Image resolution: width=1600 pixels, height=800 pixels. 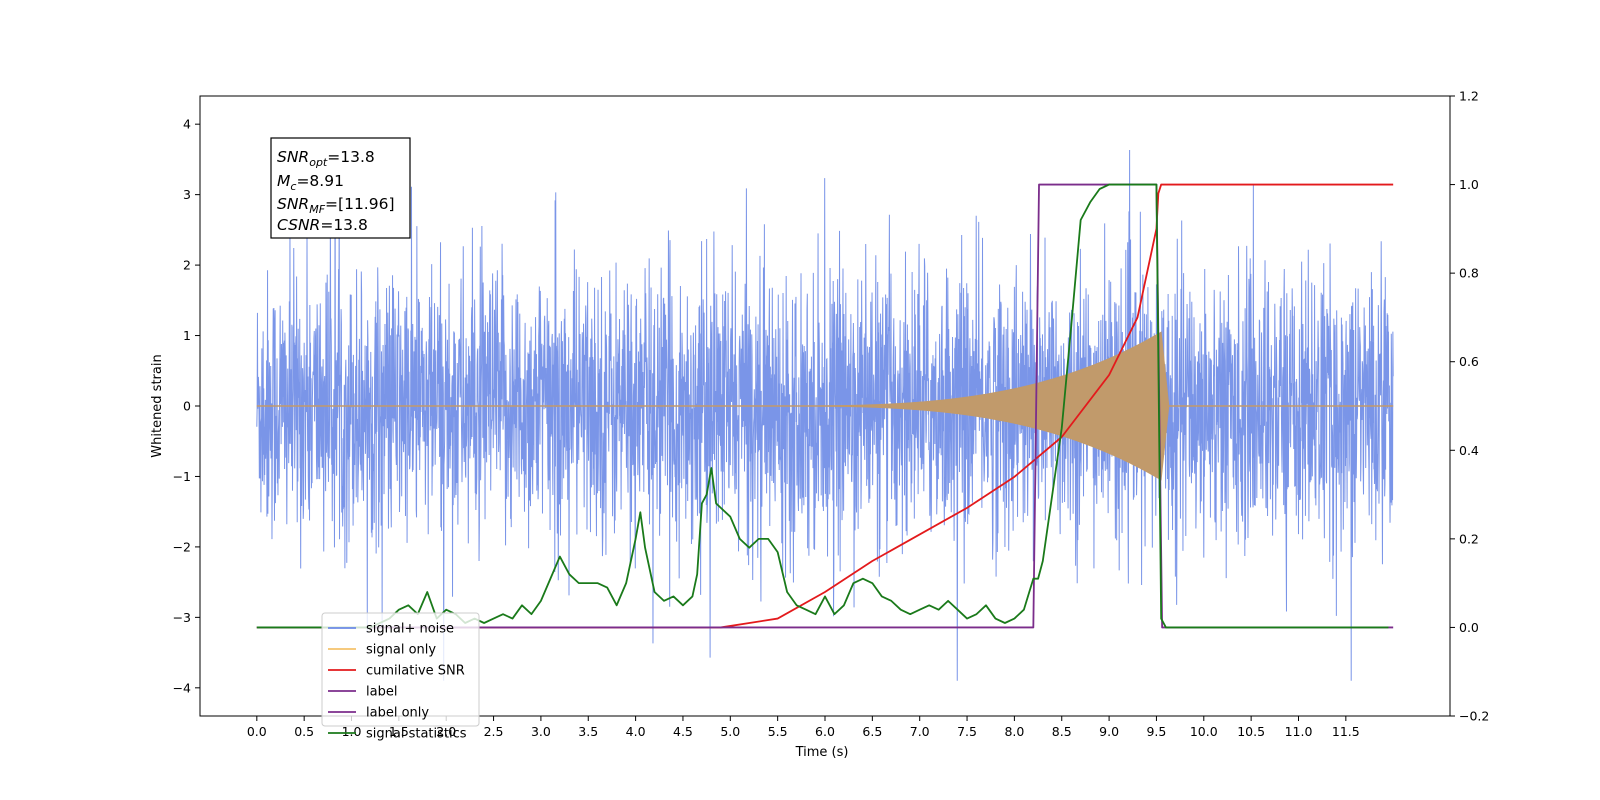 I want to click on x-tick-label: 7.5, so click(x=967, y=731).